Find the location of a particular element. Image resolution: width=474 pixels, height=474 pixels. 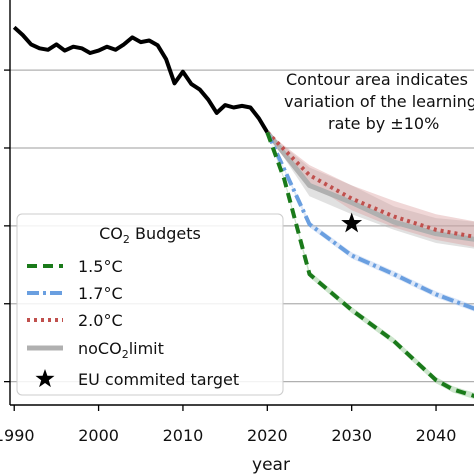

x-tick-label-0: 1990 is located at coordinates (17, 435).